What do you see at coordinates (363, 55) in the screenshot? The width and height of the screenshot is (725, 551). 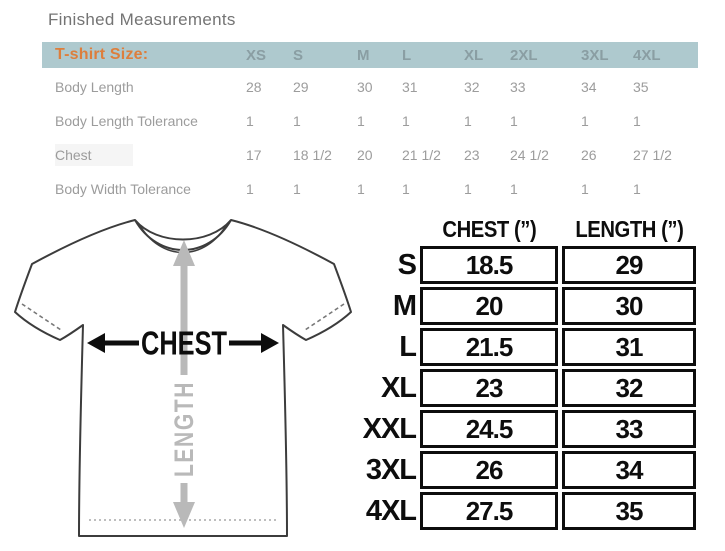 I see `size-column-header: M` at bounding box center [363, 55].